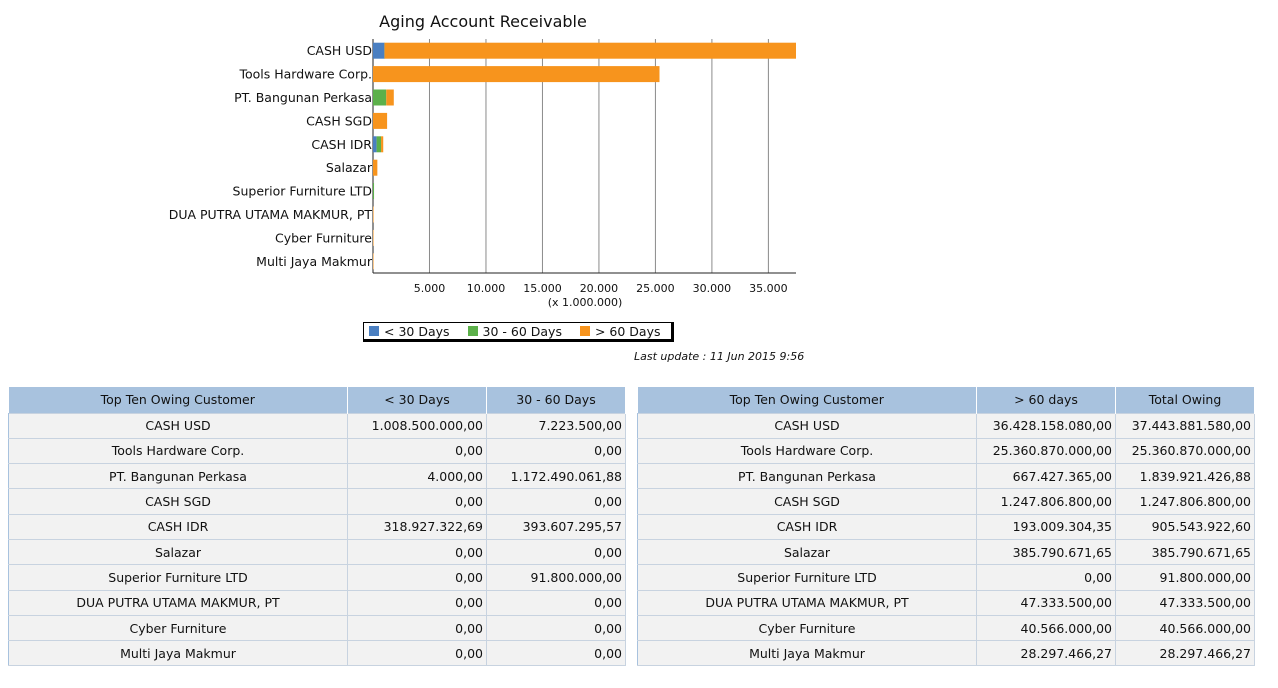 This screenshot has height=688, width=1278. Describe the element at coordinates (1185, 476) in the screenshot. I see `cell-amount: 1.839.921.426,88` at that location.